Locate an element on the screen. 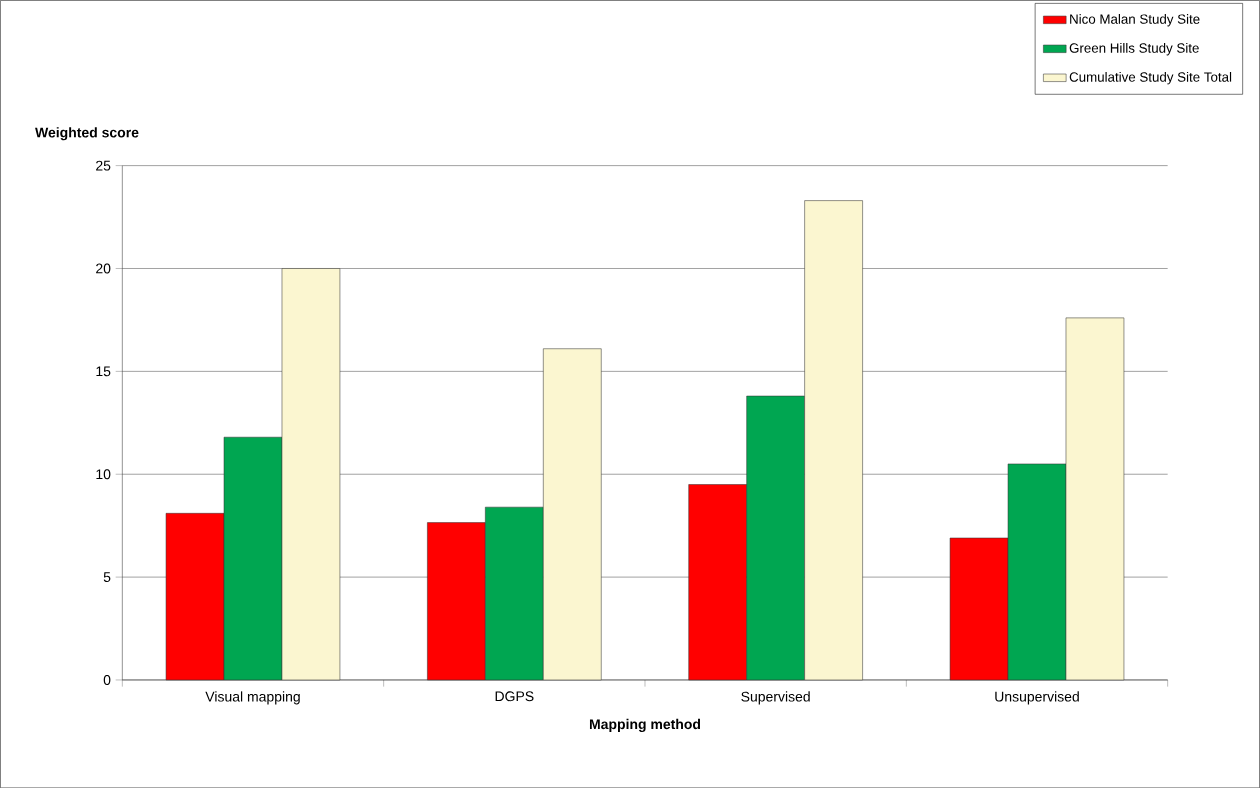 This screenshot has width=1260, height=788. y-tick-label: 10 is located at coordinates (103, 474).